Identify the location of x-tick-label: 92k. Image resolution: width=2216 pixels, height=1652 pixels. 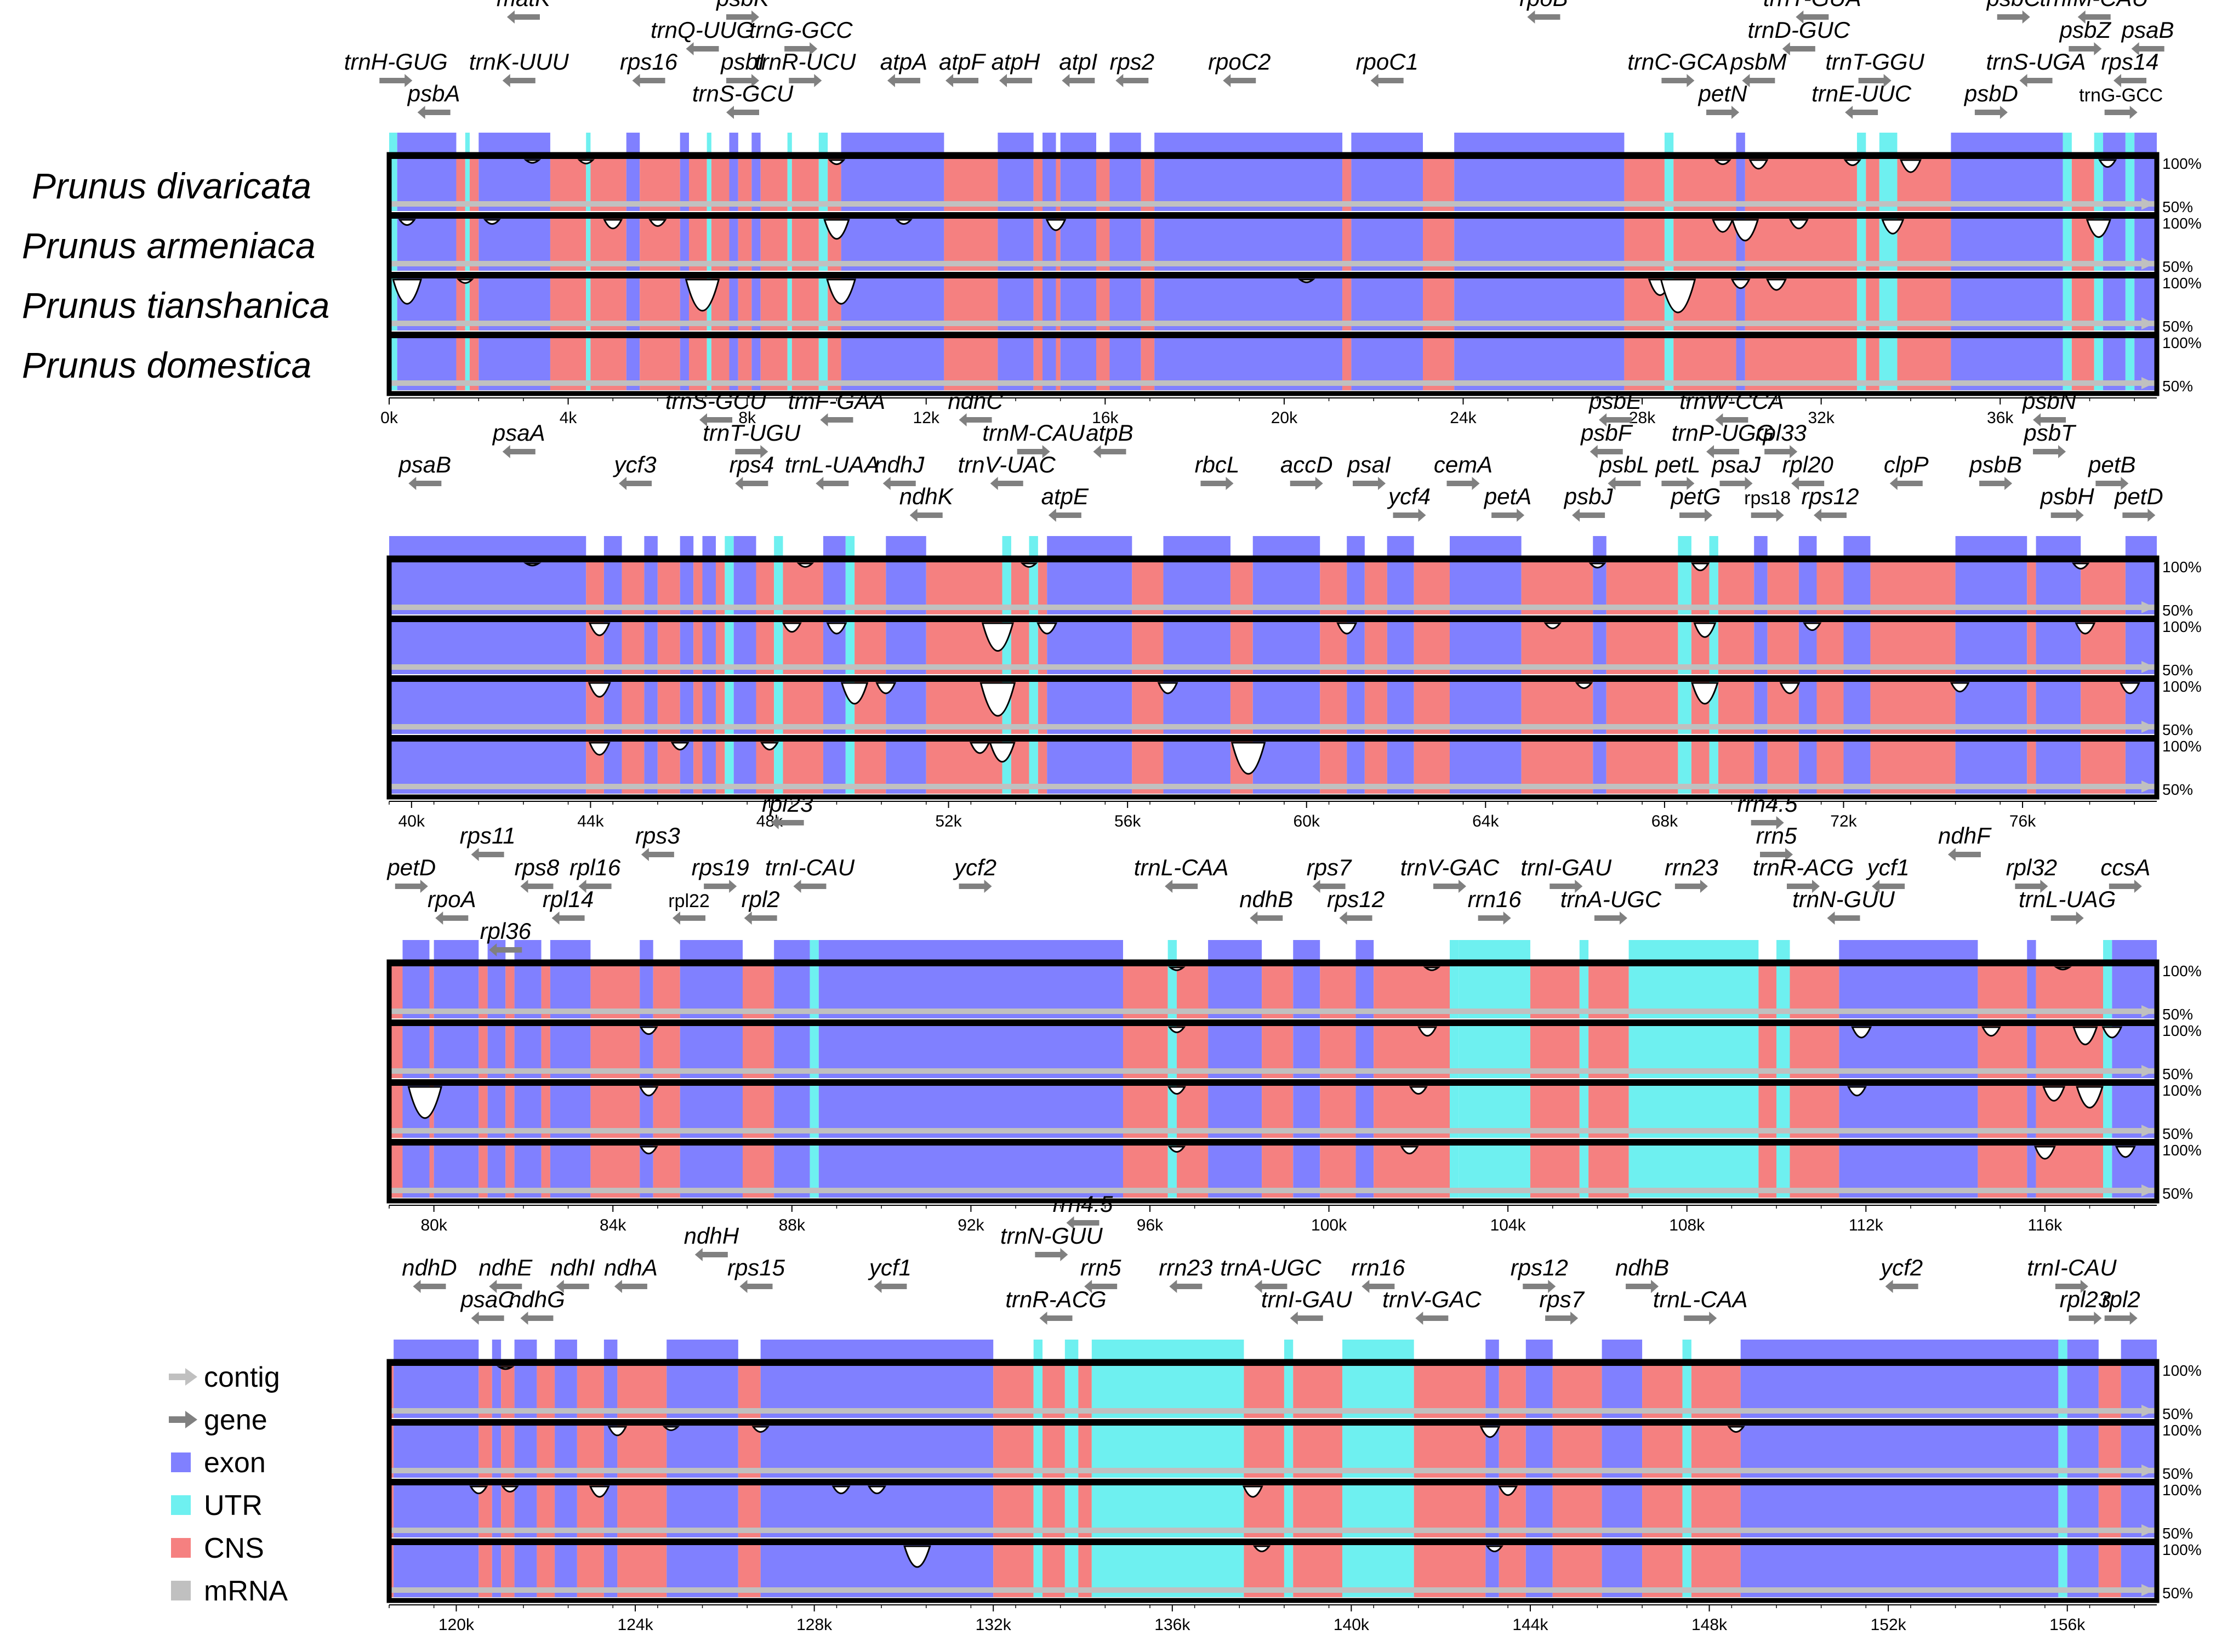
(971, 1225).